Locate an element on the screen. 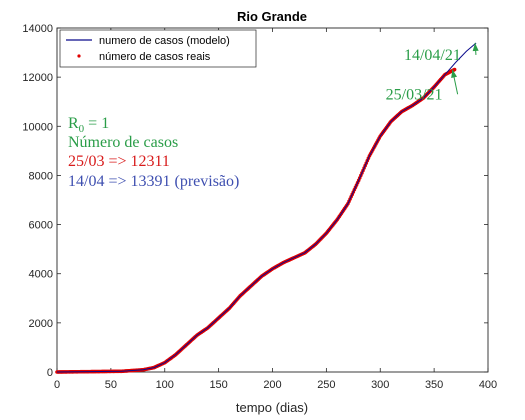 The image size is (525, 420). x-tick-label: 150 is located at coordinates (218, 385).